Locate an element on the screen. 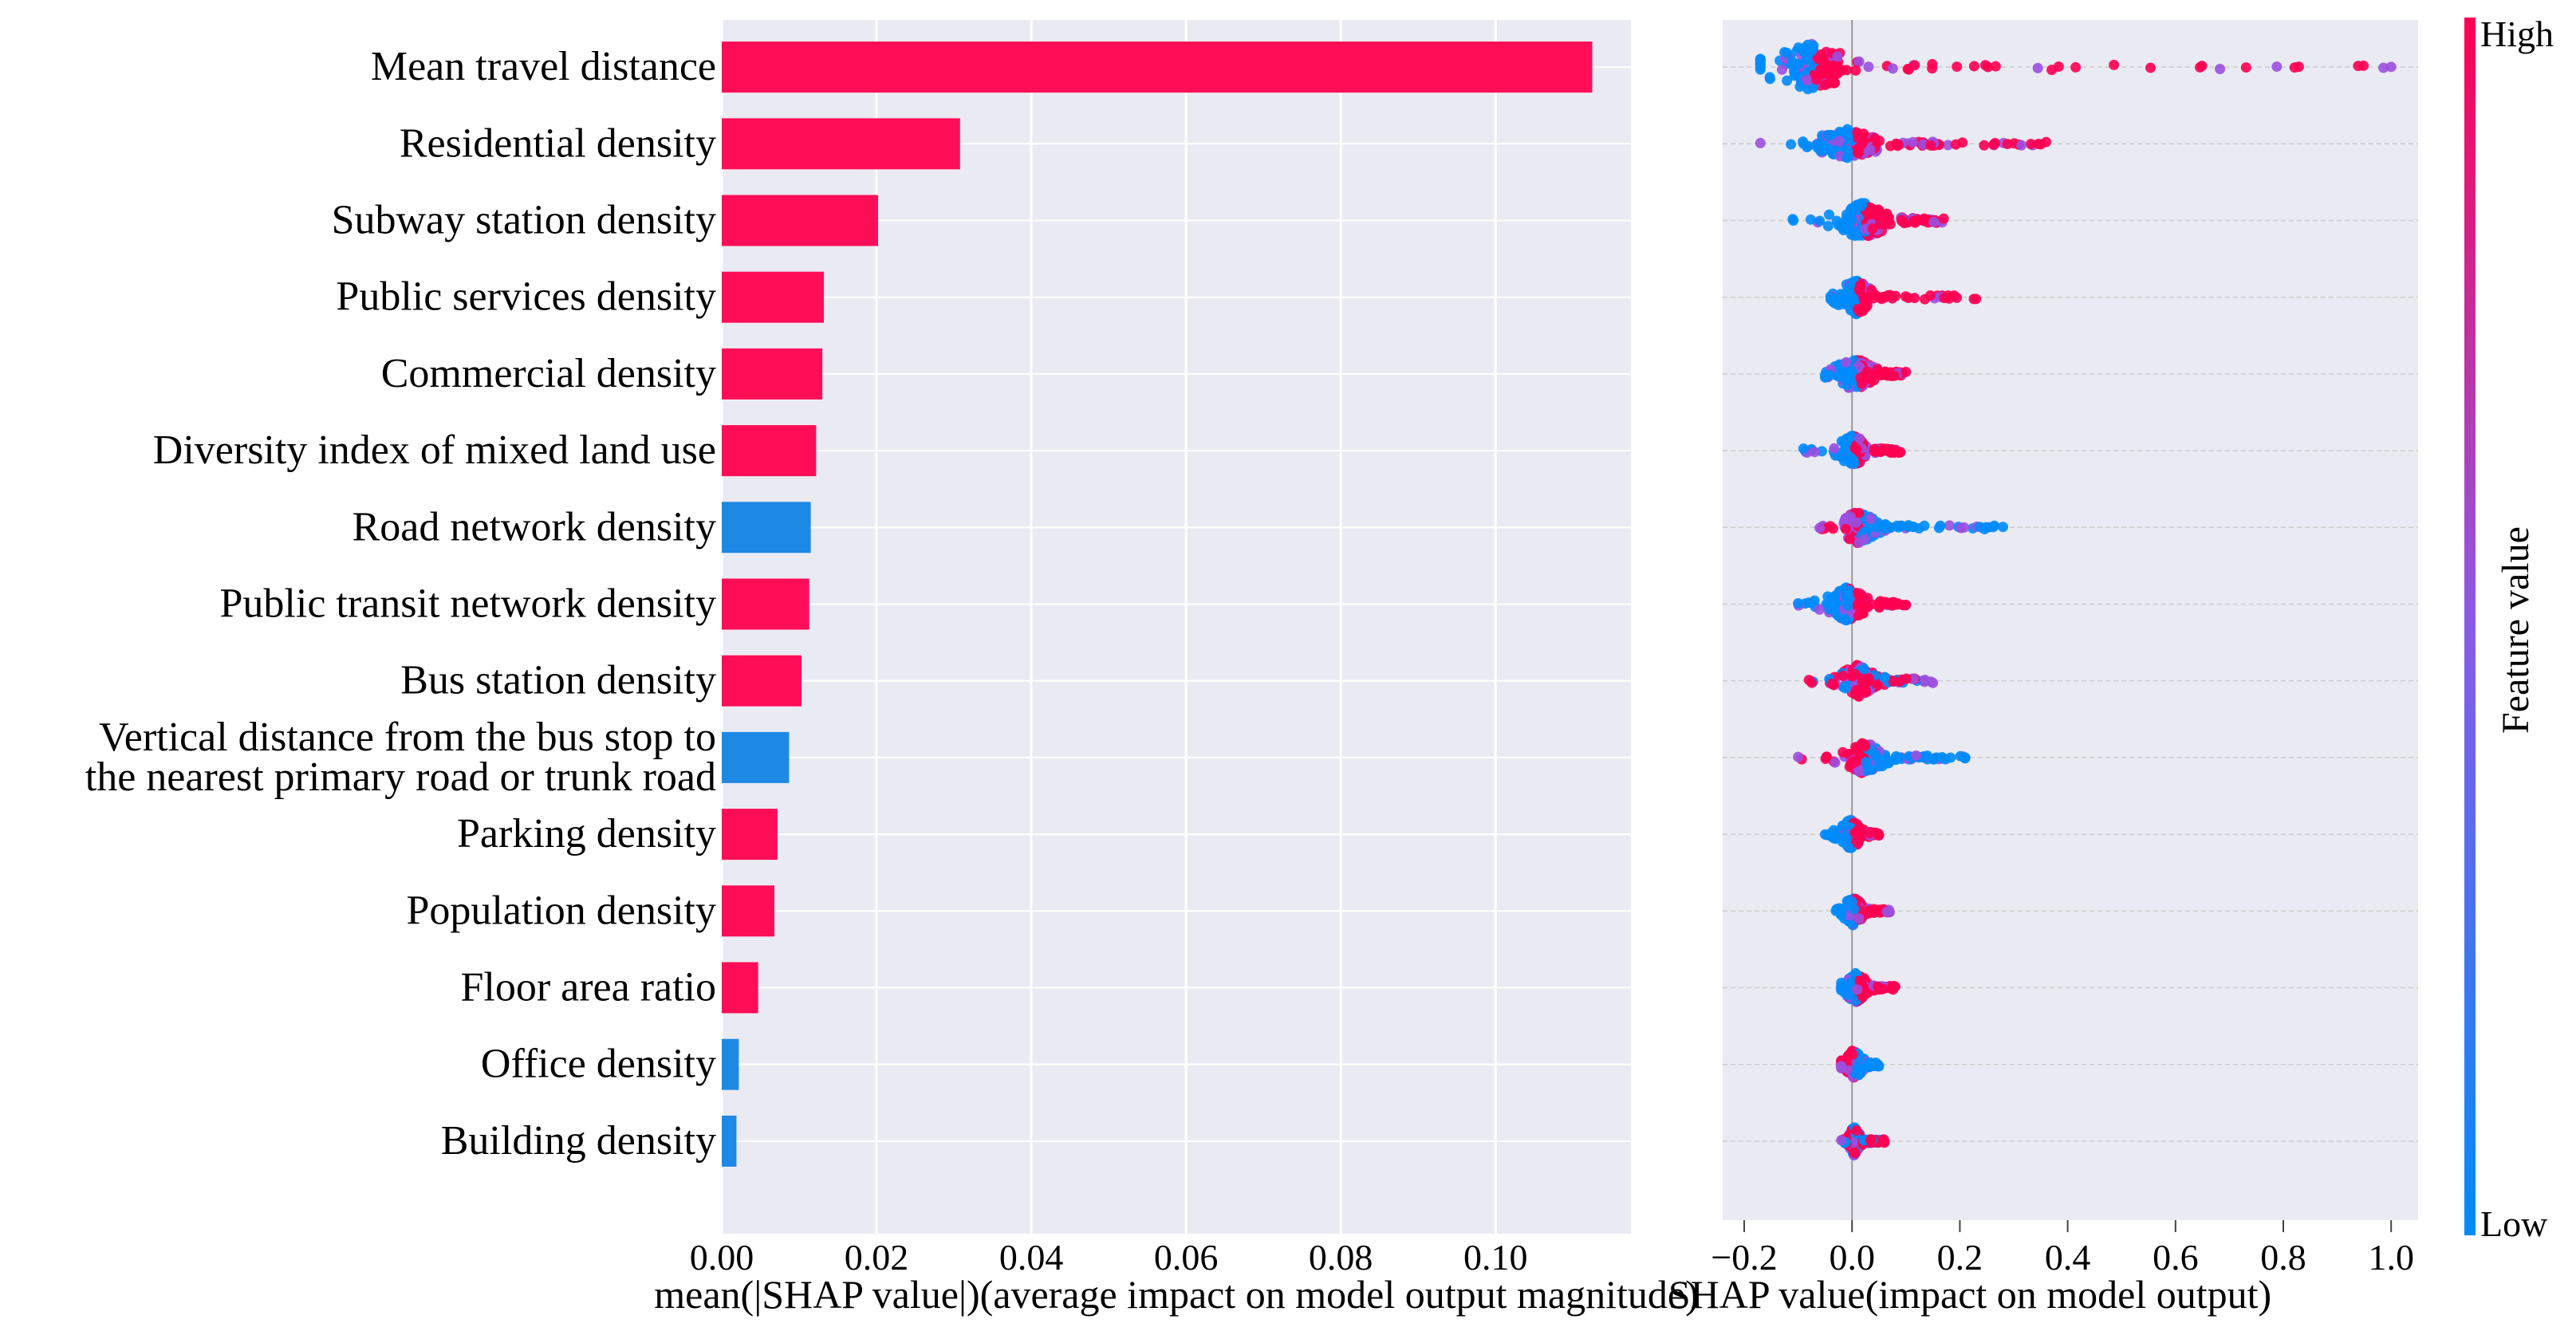 The width and height of the screenshot is (2576, 1339). bar-category-label: Public services density is located at coordinates (526, 297).